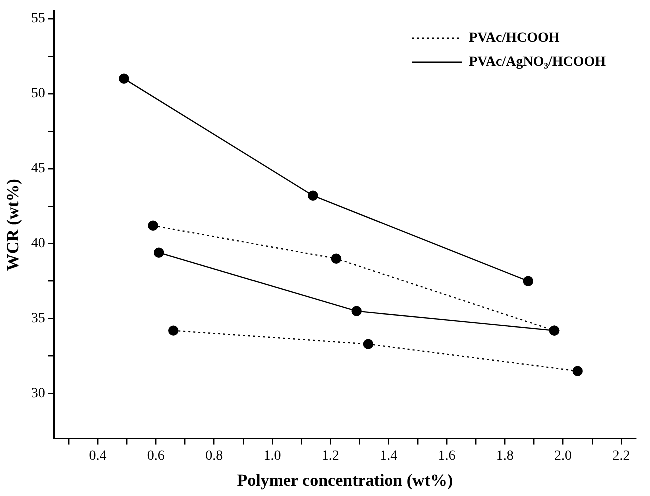 This screenshot has width=650, height=496. I want to click on x-axis-title: Polymer concentration (wt%), so click(345, 480).